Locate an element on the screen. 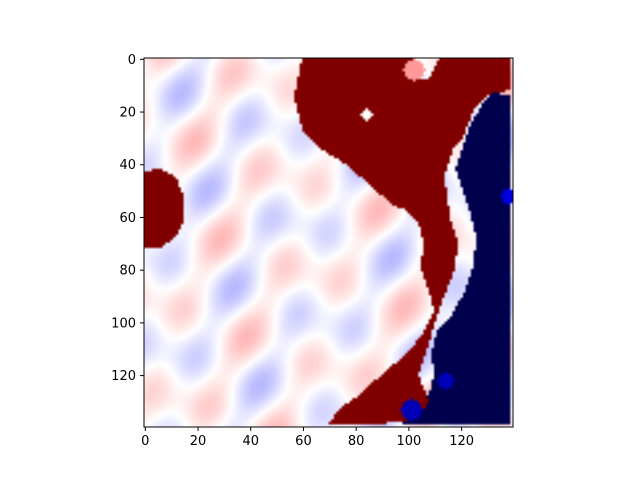 This screenshot has width=640, height=484. y-tick-label: 80 is located at coordinates (127, 271).